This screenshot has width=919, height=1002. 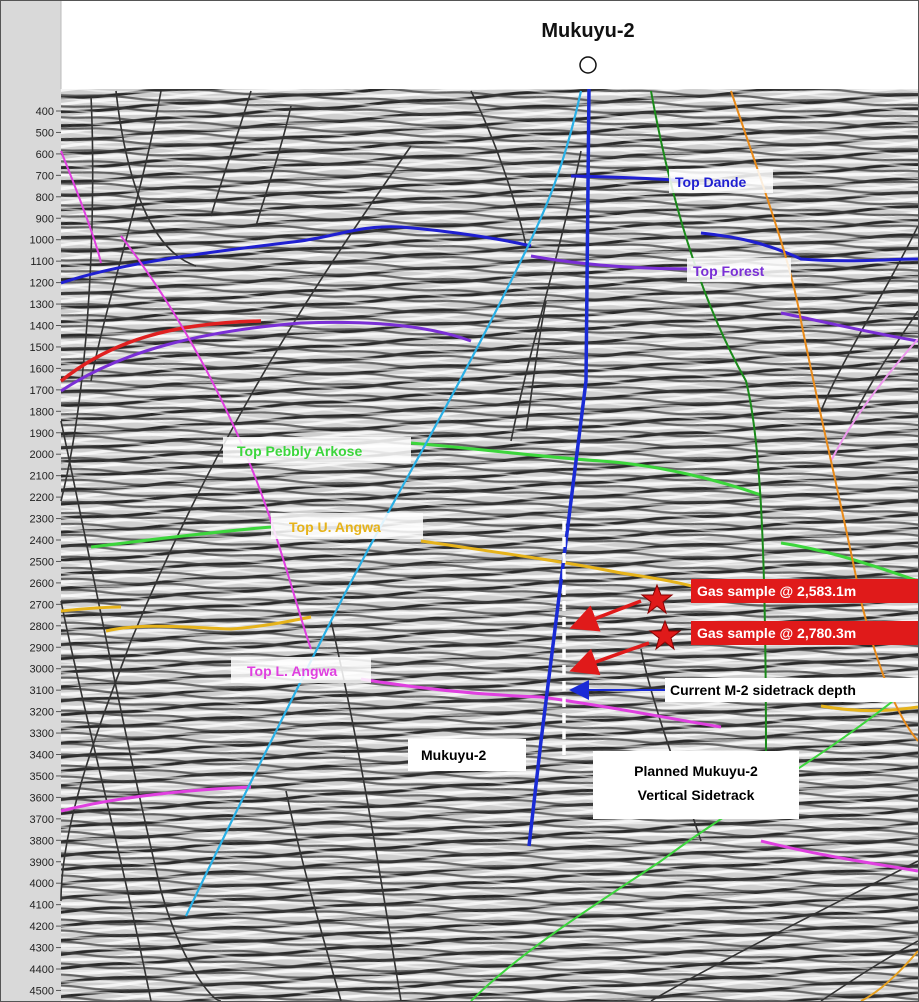 What do you see at coordinates (45, 198) in the screenshot?
I see `depth-tick-label: 800` at bounding box center [45, 198].